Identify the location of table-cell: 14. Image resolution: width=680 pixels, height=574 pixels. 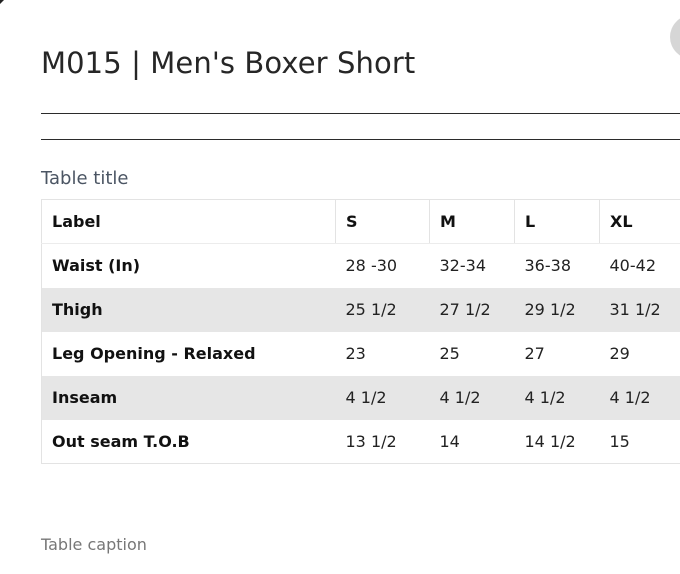
(472, 441).